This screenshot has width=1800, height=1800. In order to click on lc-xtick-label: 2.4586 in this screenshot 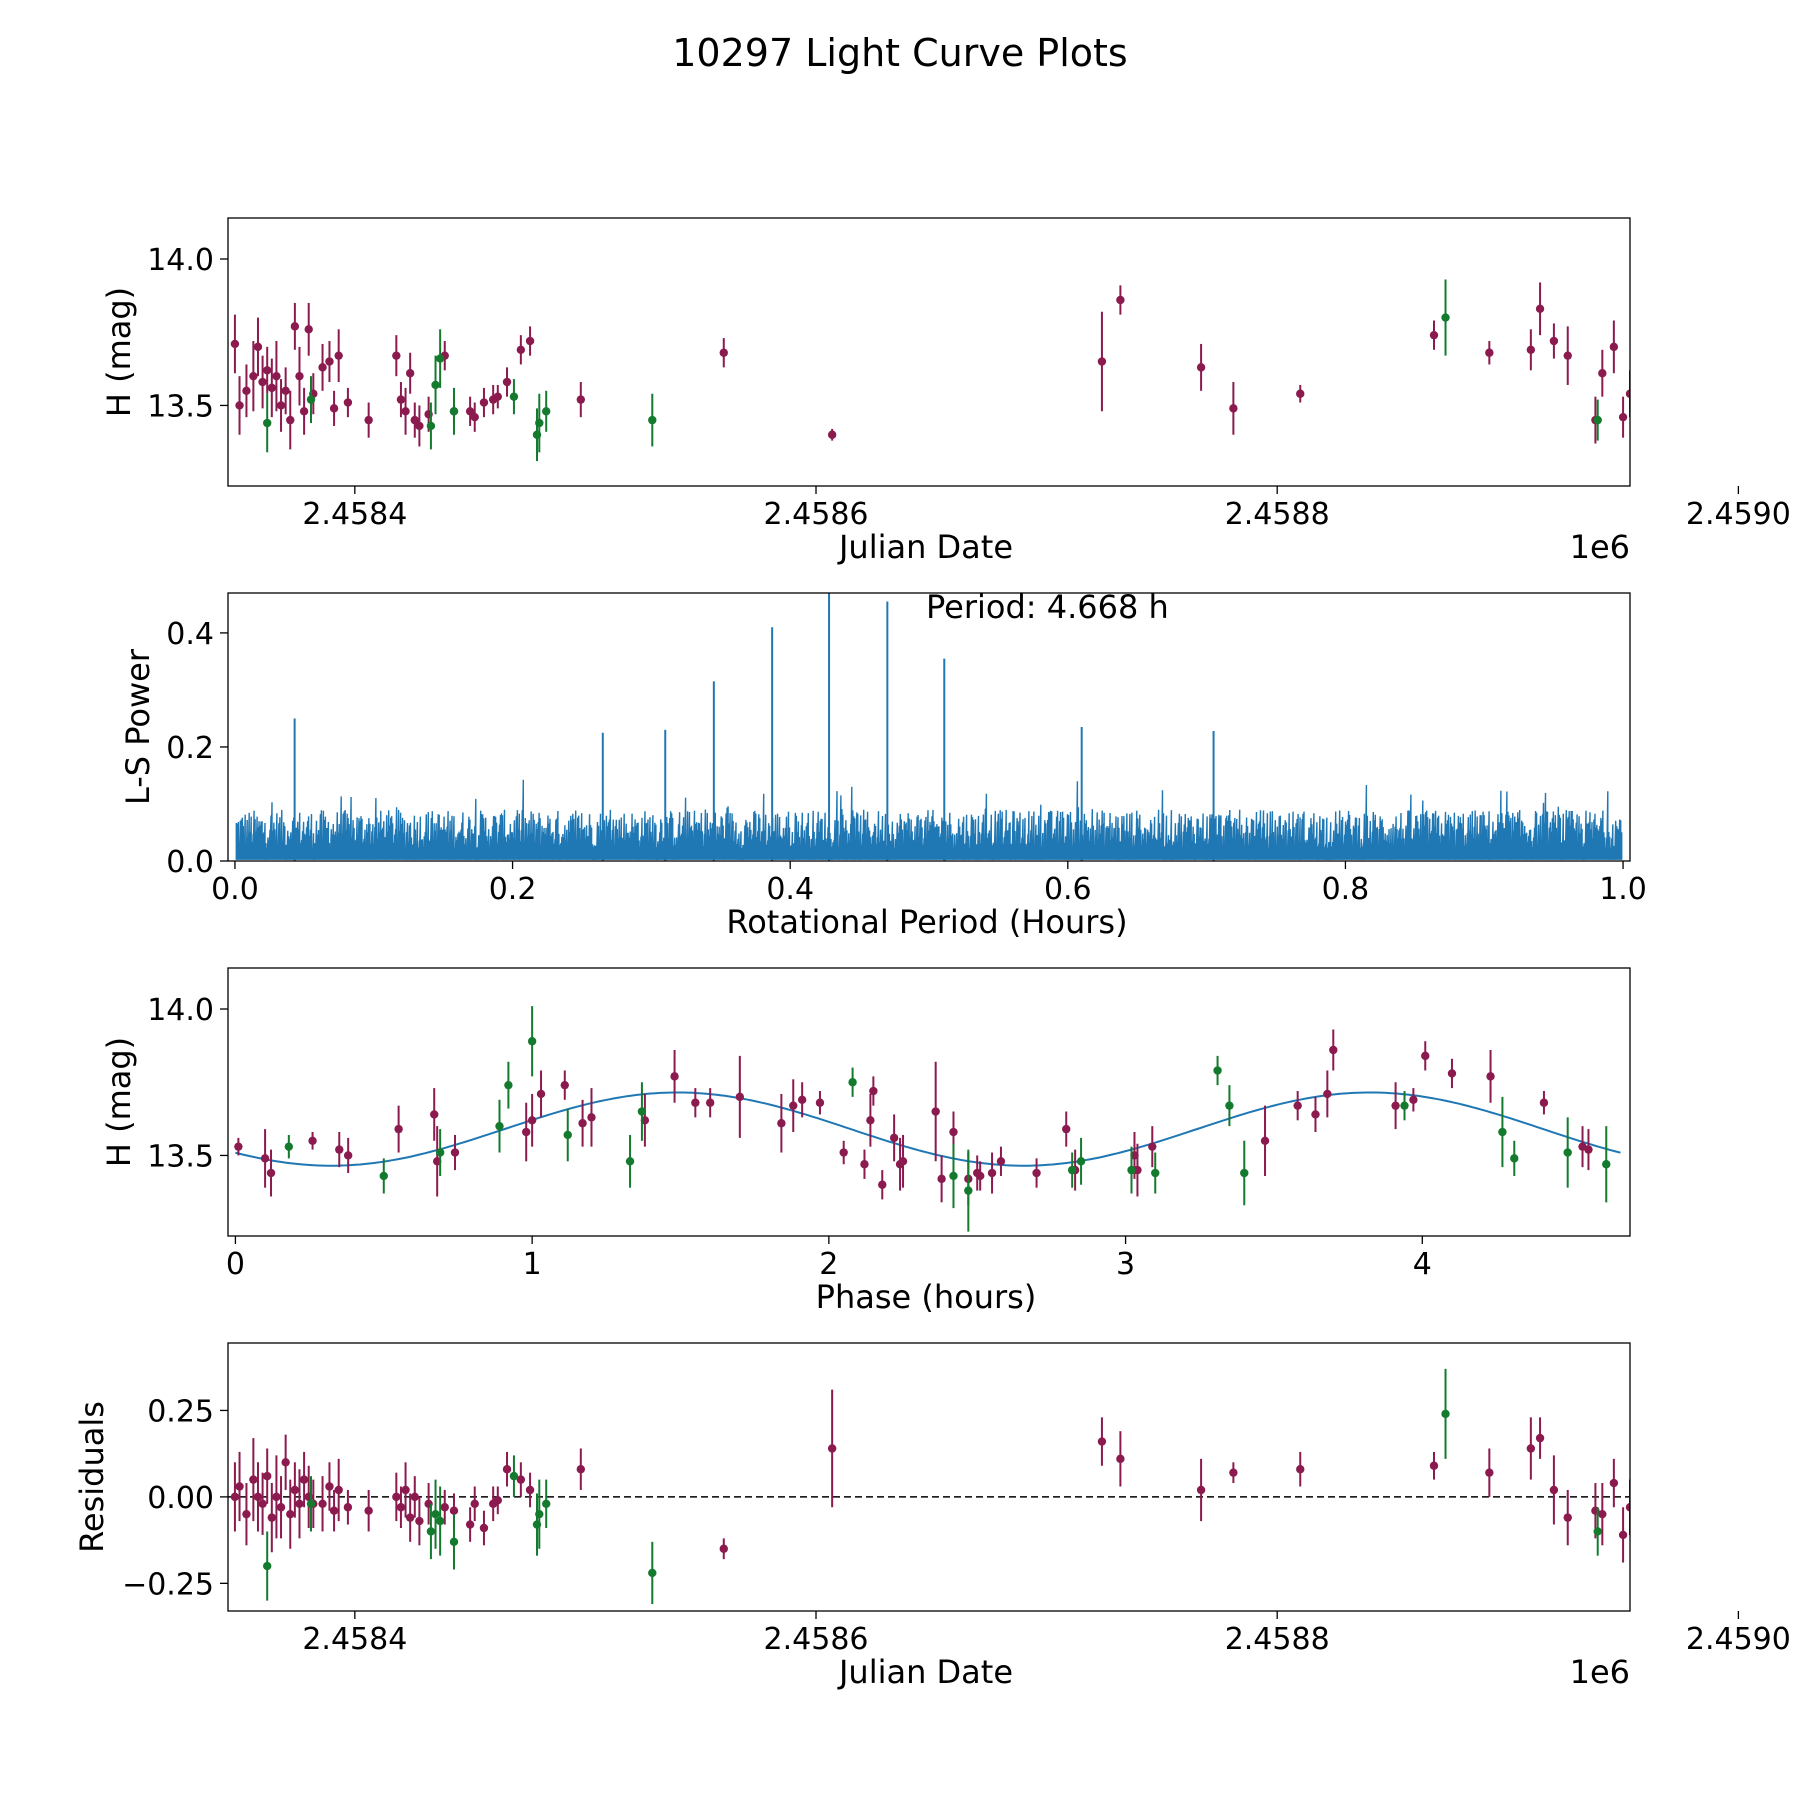, I will do `click(816, 514)`.